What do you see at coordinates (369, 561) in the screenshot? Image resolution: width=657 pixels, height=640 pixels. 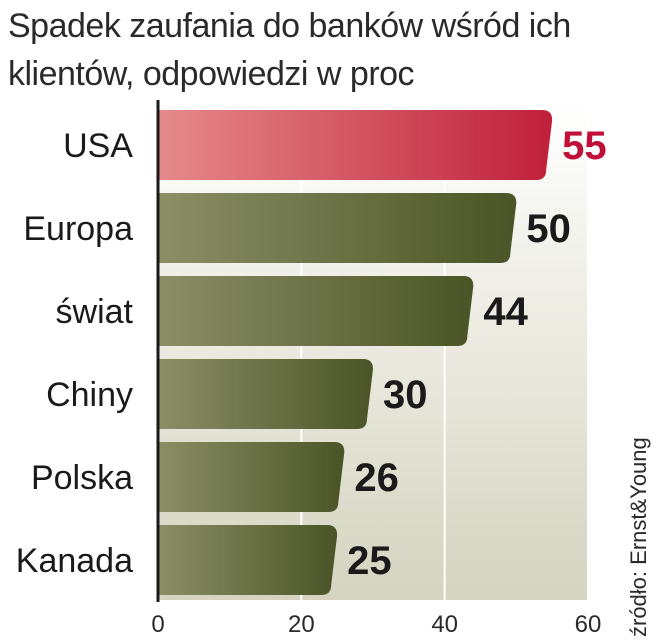 I see `value-label: 25` at bounding box center [369, 561].